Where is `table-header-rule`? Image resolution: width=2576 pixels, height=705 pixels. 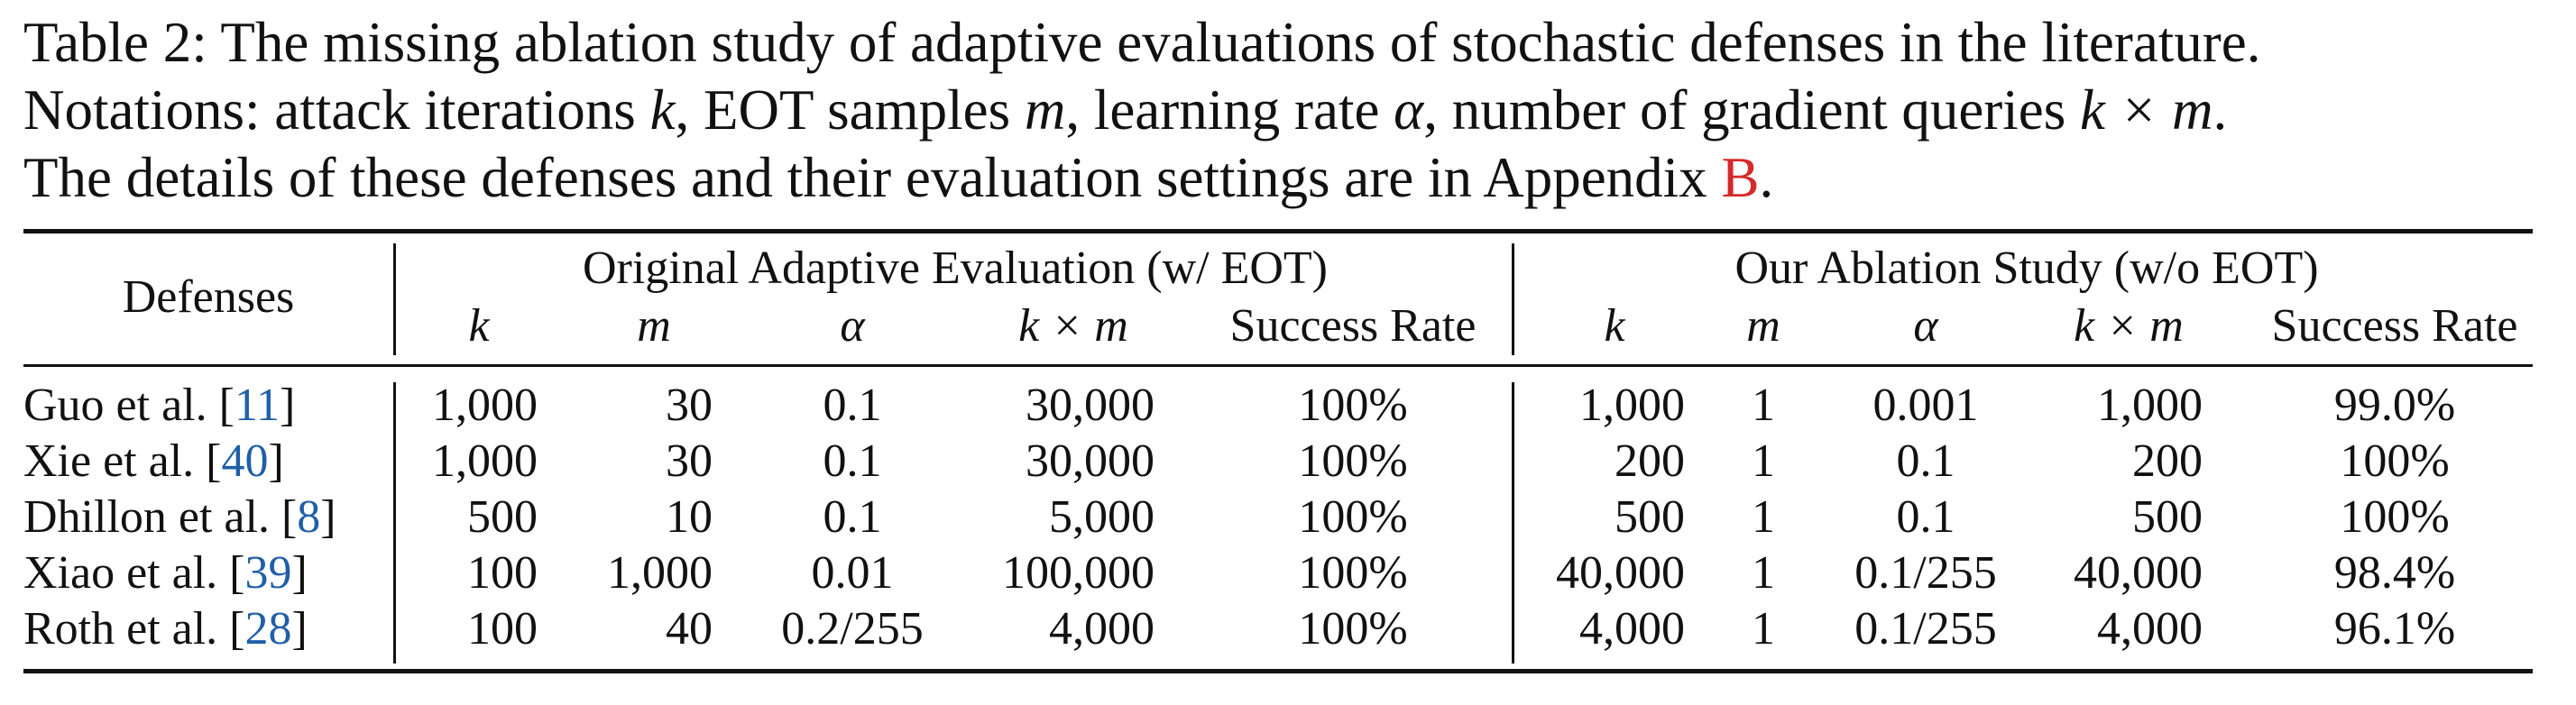
table-header-rule is located at coordinates (1278, 366).